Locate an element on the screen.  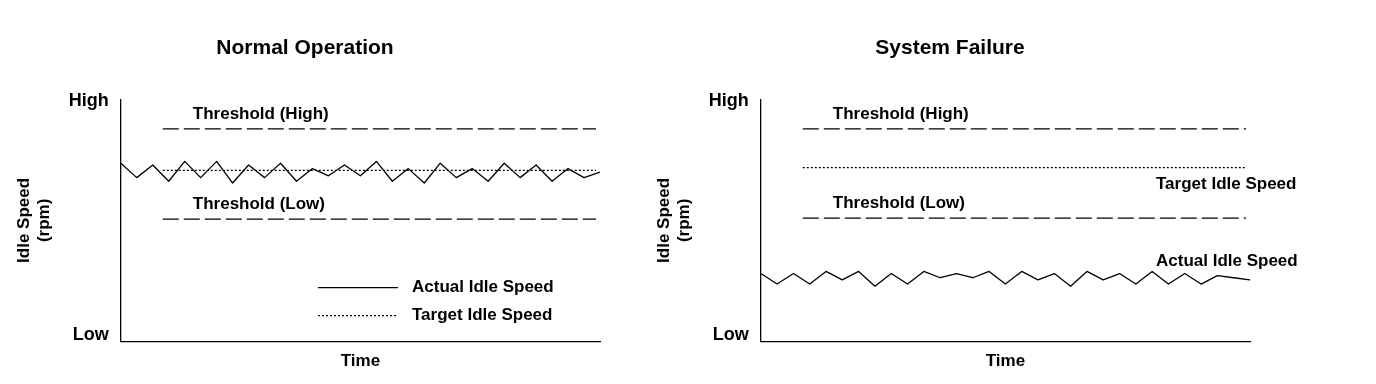
legend-label: Actual Idle Speed is located at coordinates (483, 287).